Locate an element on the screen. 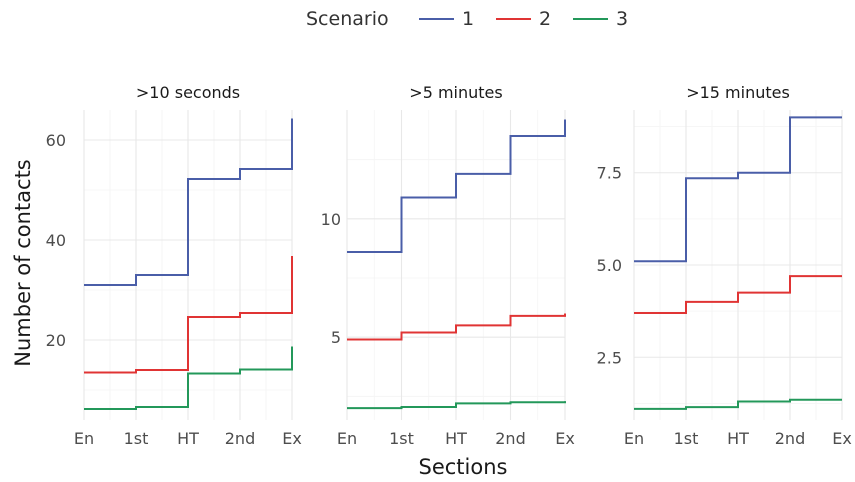 The width and height of the screenshot is (855, 482). y-tick-label: 40 is located at coordinates (56, 240).